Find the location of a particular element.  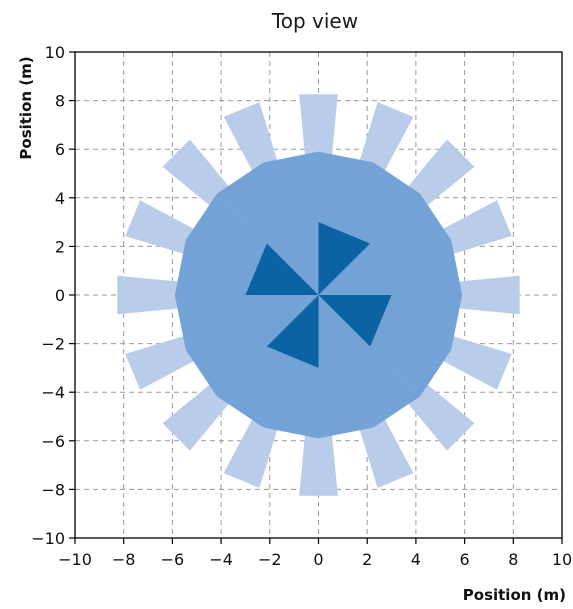

x-tick-label: −10 is located at coordinates (75, 559).